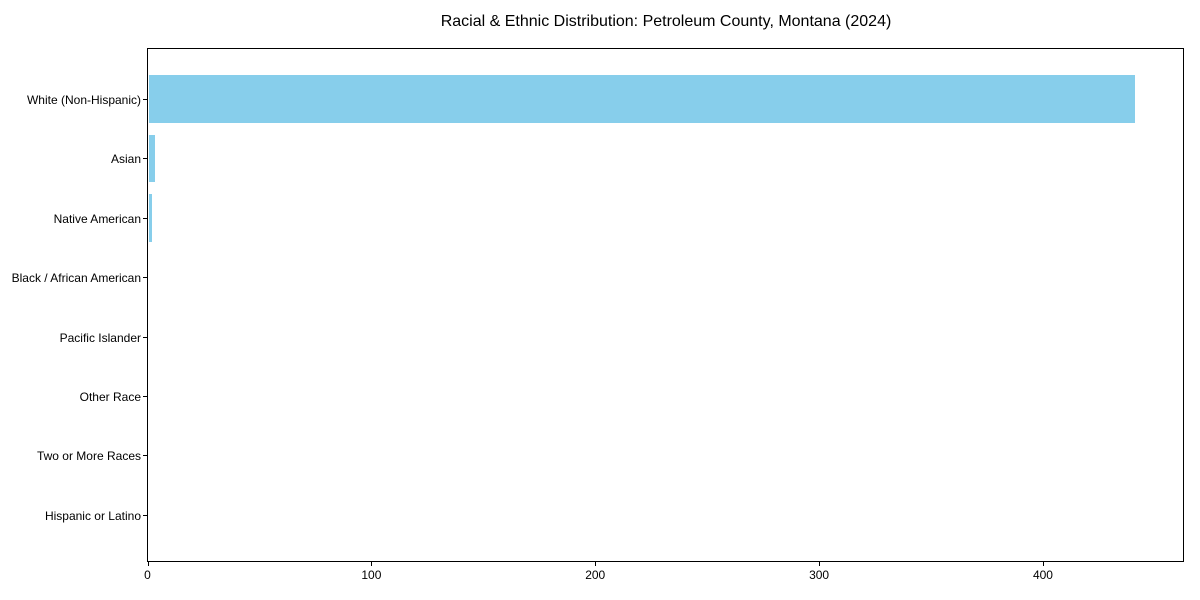 The height and width of the screenshot is (600, 1200). What do you see at coordinates (88, 456) in the screenshot?
I see `y-tick-label: Two or More Races` at bounding box center [88, 456].